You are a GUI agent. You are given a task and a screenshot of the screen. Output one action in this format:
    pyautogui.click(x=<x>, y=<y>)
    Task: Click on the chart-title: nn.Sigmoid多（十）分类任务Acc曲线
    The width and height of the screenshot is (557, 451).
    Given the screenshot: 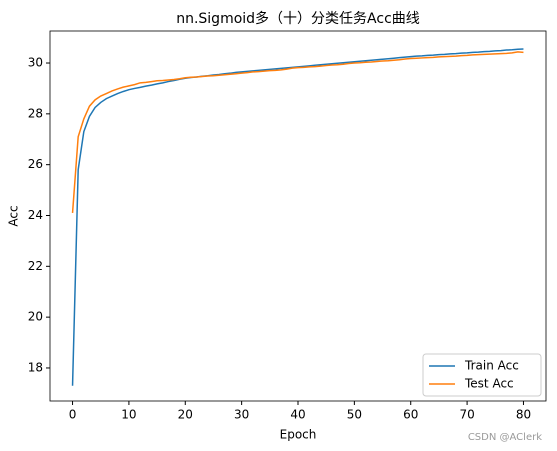 What is the action you would take?
    pyautogui.click(x=298, y=18)
    